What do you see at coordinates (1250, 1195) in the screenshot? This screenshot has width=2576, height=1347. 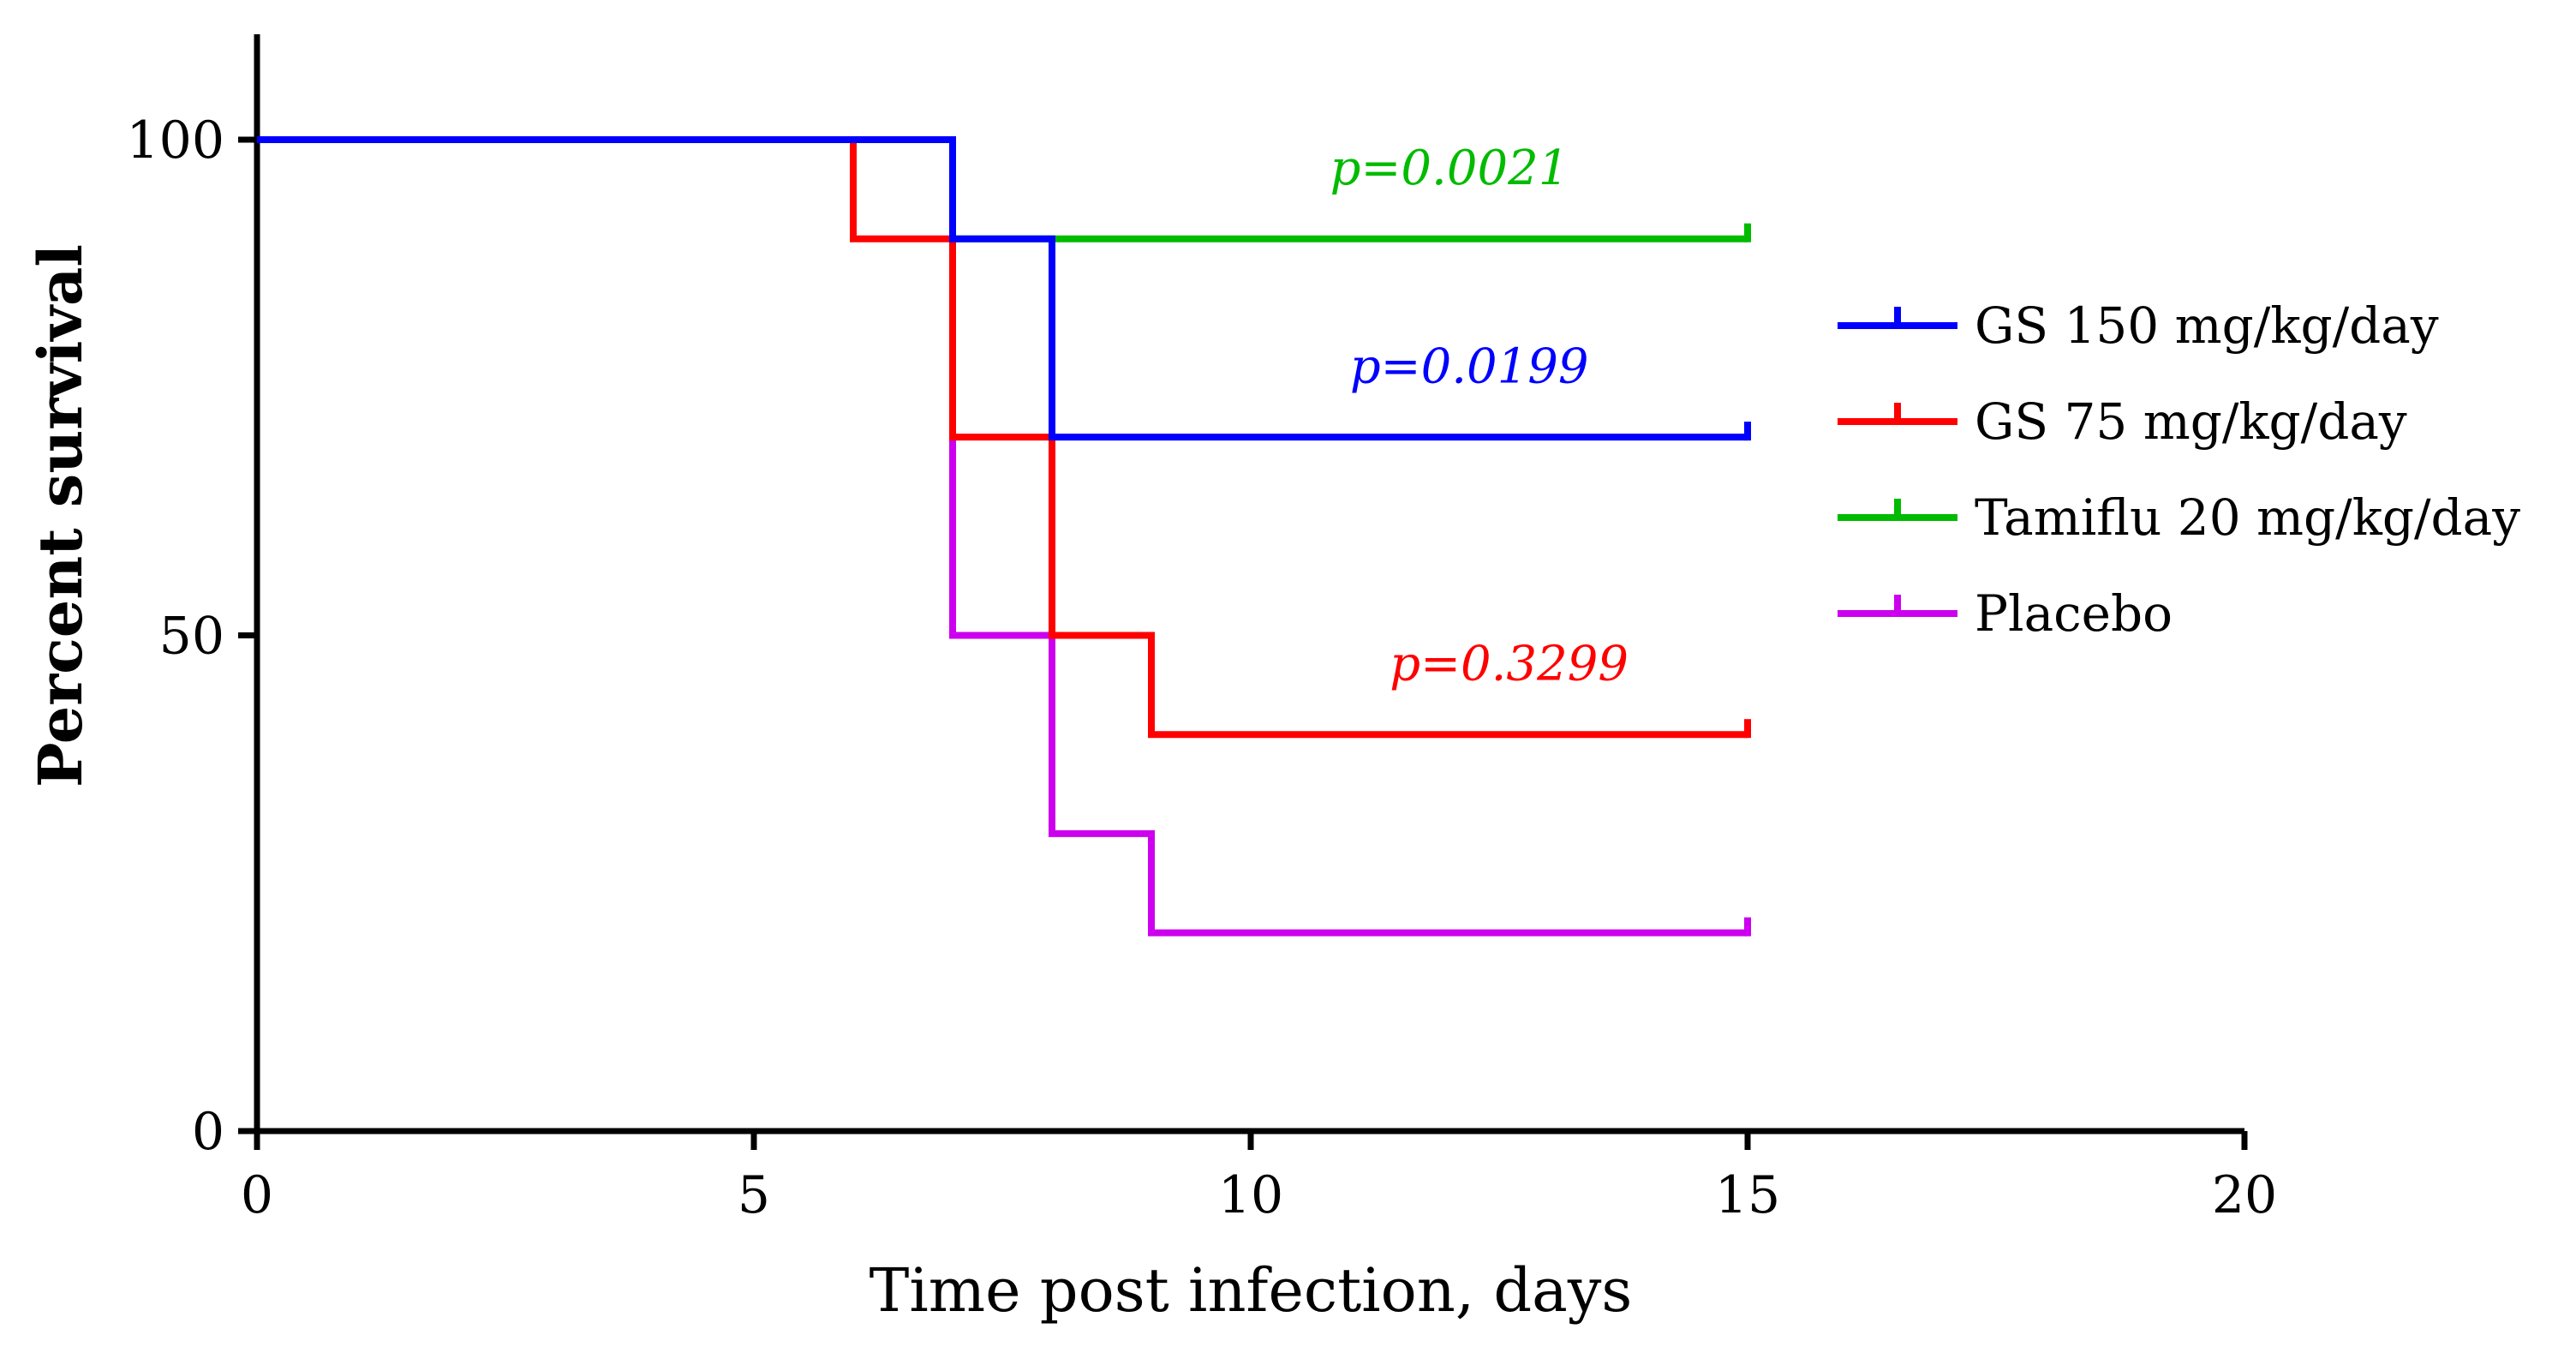 I see `x-tick-label: 10` at bounding box center [1250, 1195].